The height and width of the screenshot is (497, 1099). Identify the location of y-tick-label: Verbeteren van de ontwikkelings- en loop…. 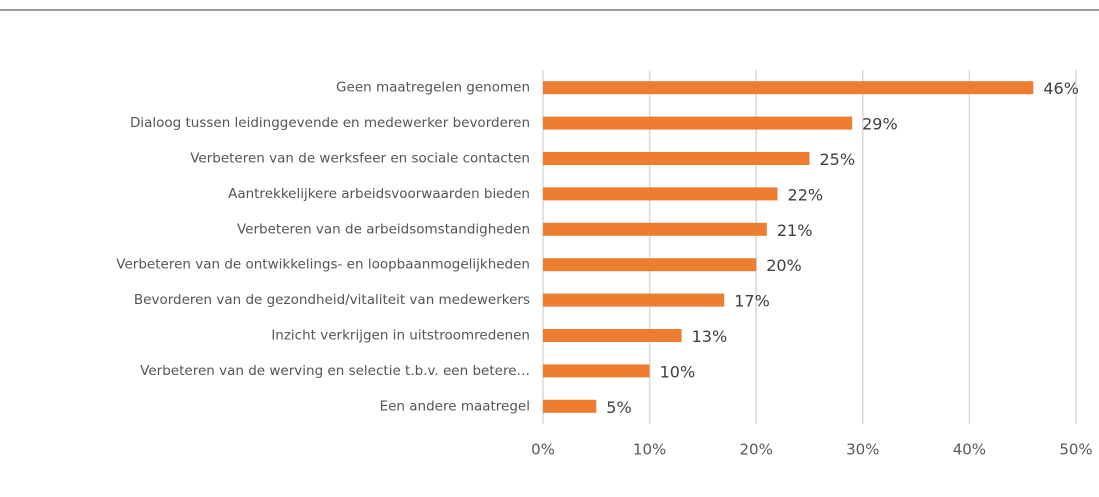
(323, 265).